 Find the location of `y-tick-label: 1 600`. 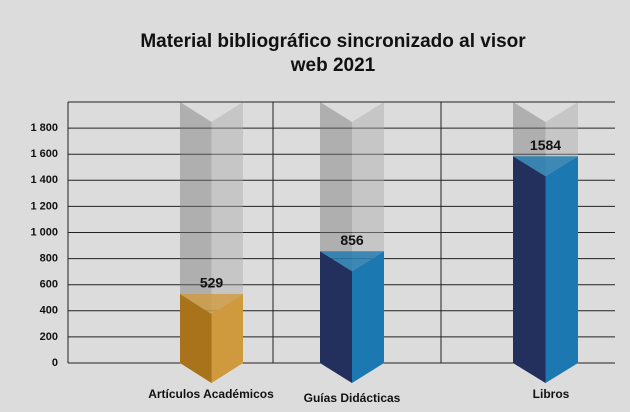

y-tick-label: 1 600 is located at coordinates (44, 154).